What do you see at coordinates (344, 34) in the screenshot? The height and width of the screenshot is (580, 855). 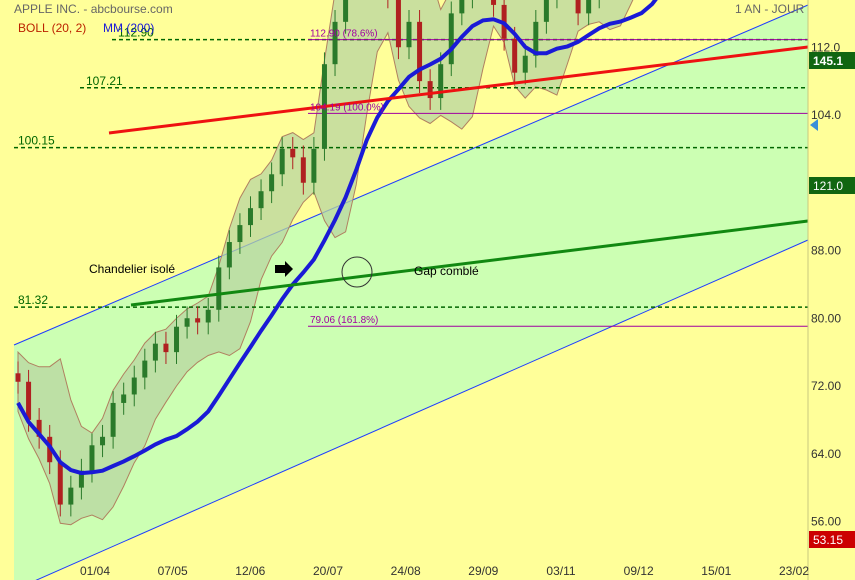 I see `level-label-fibo: 112.90 (78.6%)` at bounding box center [344, 34].